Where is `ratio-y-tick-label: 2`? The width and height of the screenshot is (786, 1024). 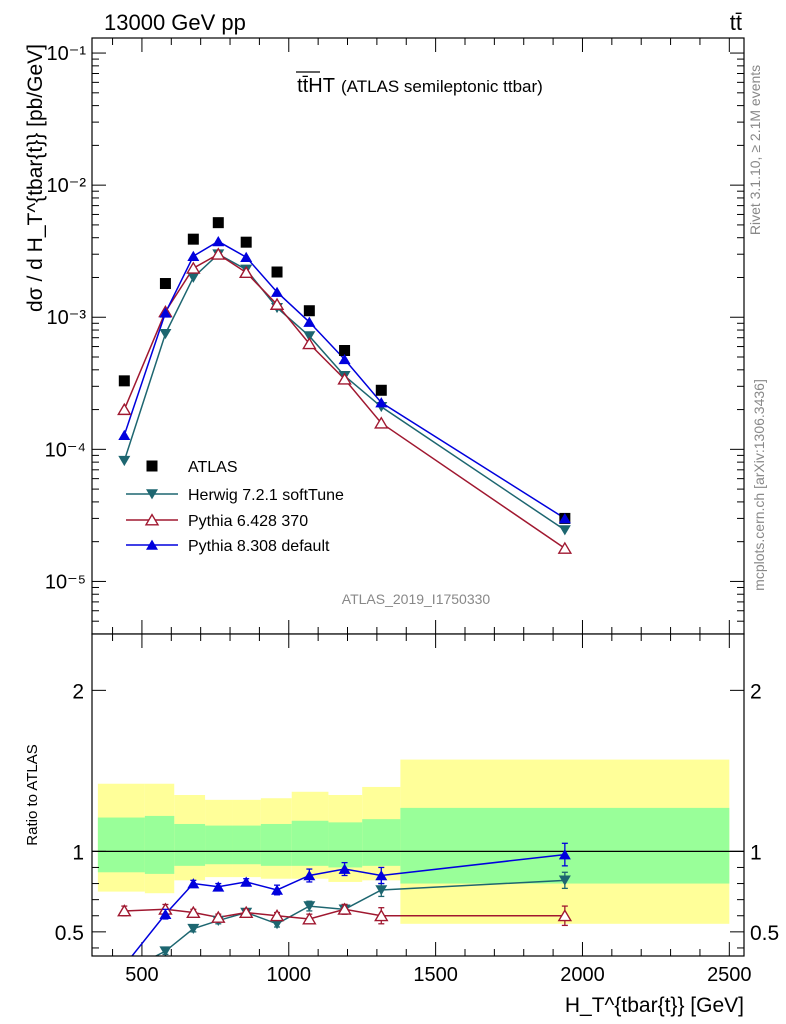 ratio-y-tick-label: 2 is located at coordinates (78, 691).